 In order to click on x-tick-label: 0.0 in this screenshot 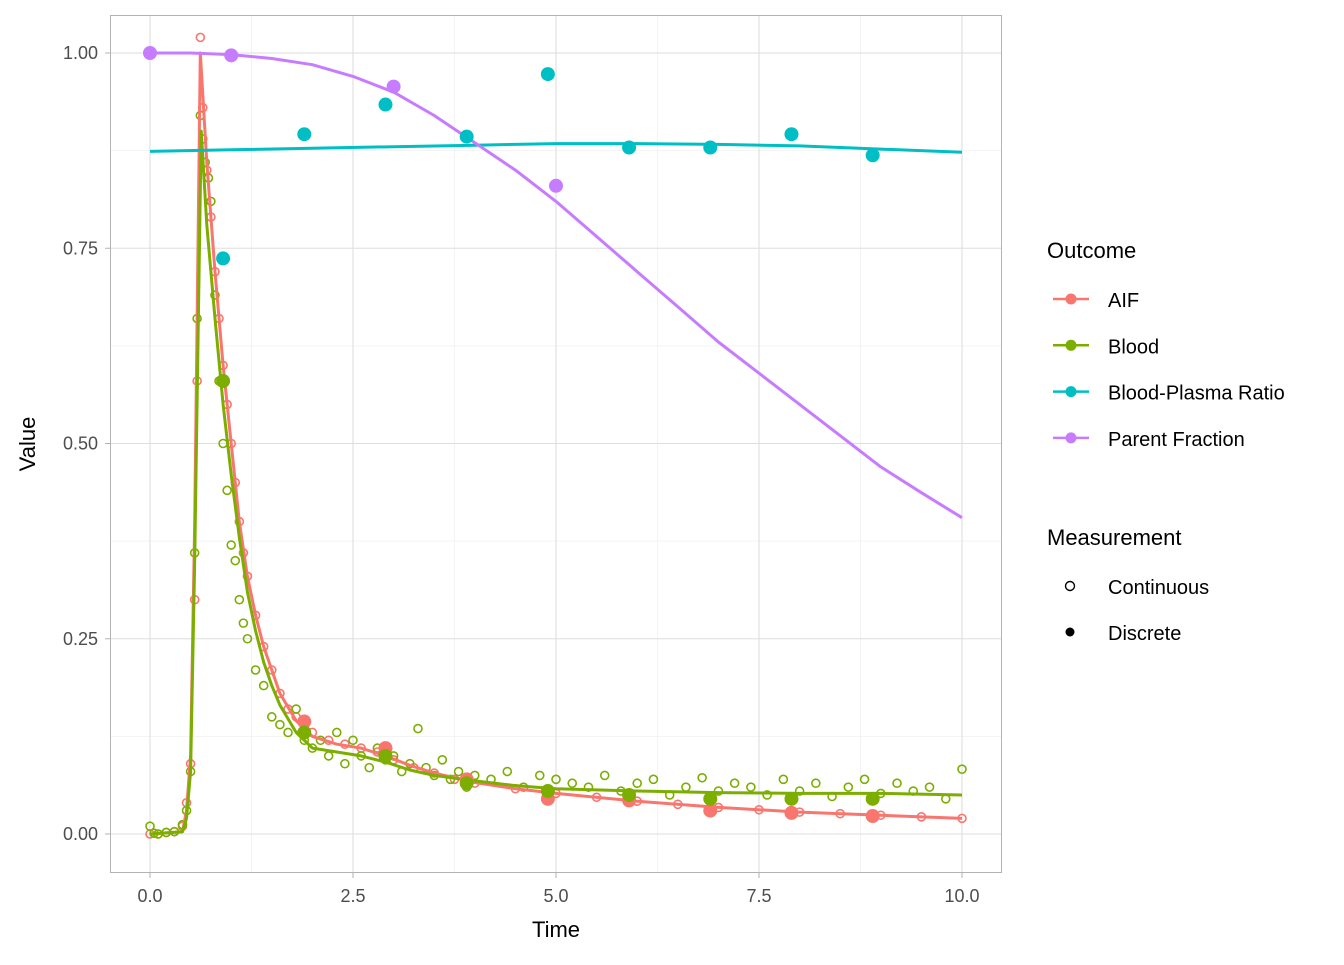, I will do `click(149, 896)`.